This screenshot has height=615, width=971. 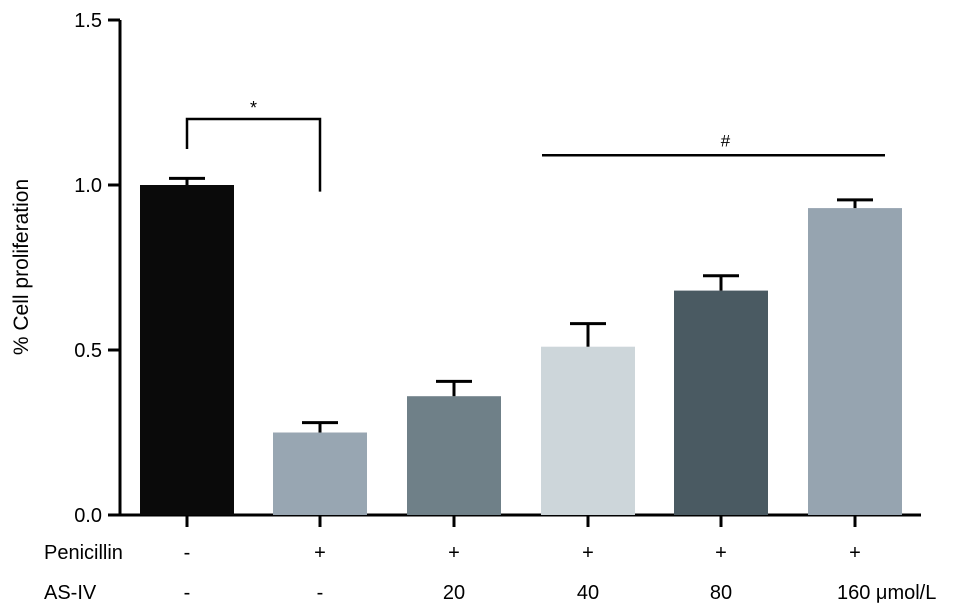 I want to click on y-tick-label: 1.5, so click(x=88, y=21).